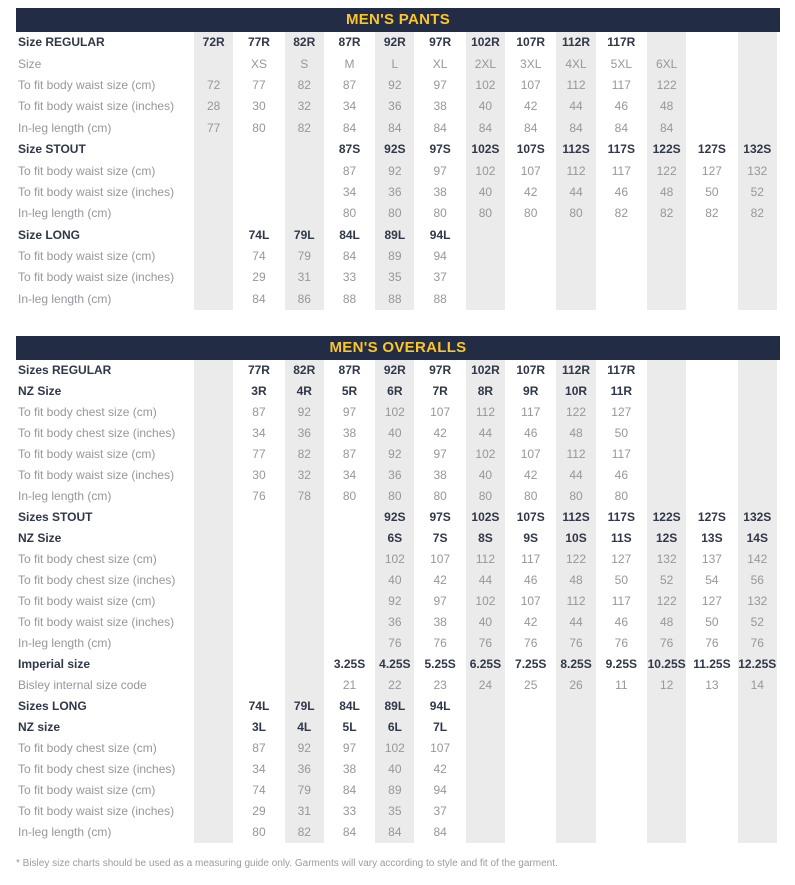 The height and width of the screenshot is (885, 795). What do you see at coordinates (440, 517) in the screenshot?
I see `size-cell: 97S` at bounding box center [440, 517].